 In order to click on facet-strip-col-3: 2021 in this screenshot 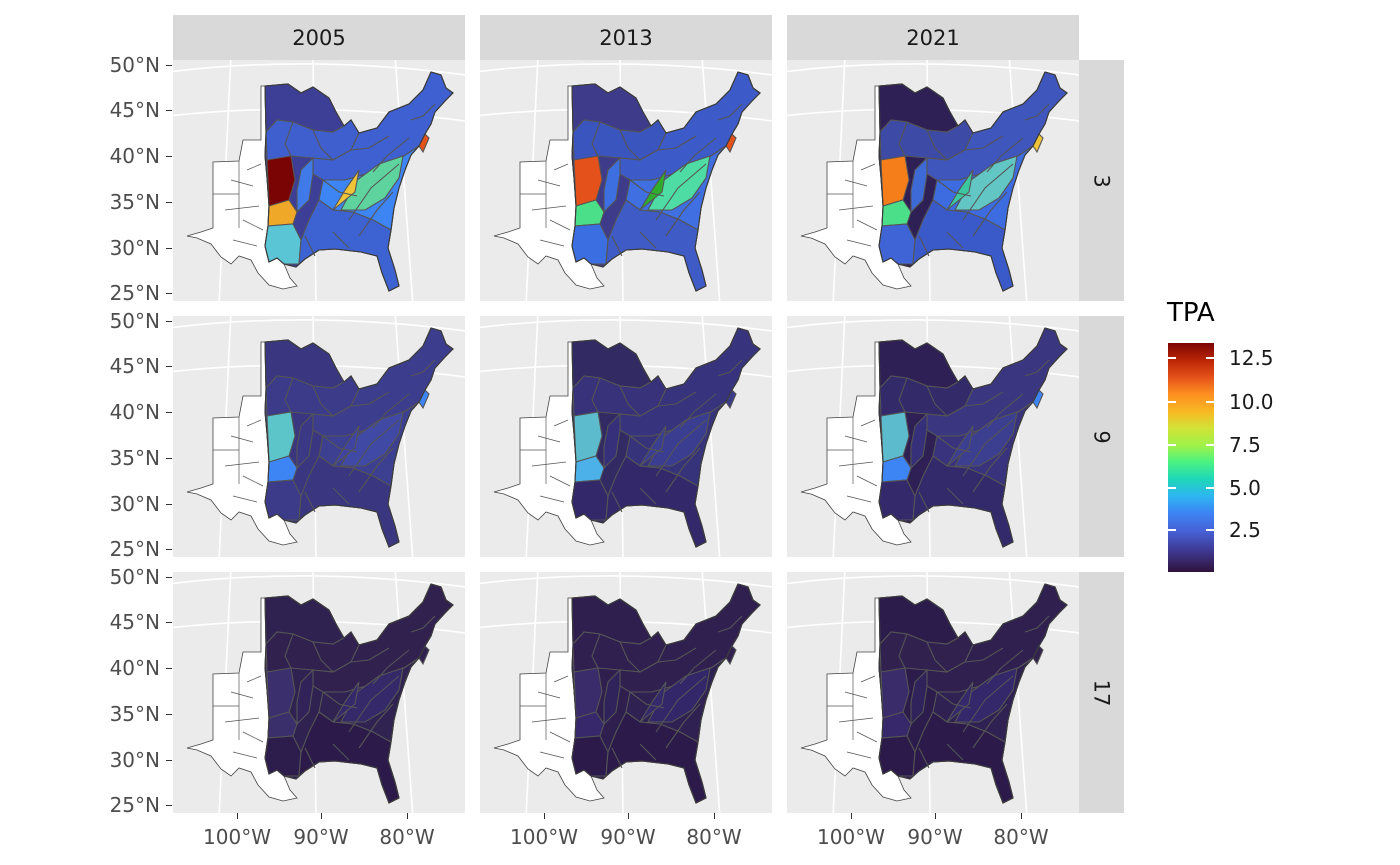, I will do `click(933, 37)`.